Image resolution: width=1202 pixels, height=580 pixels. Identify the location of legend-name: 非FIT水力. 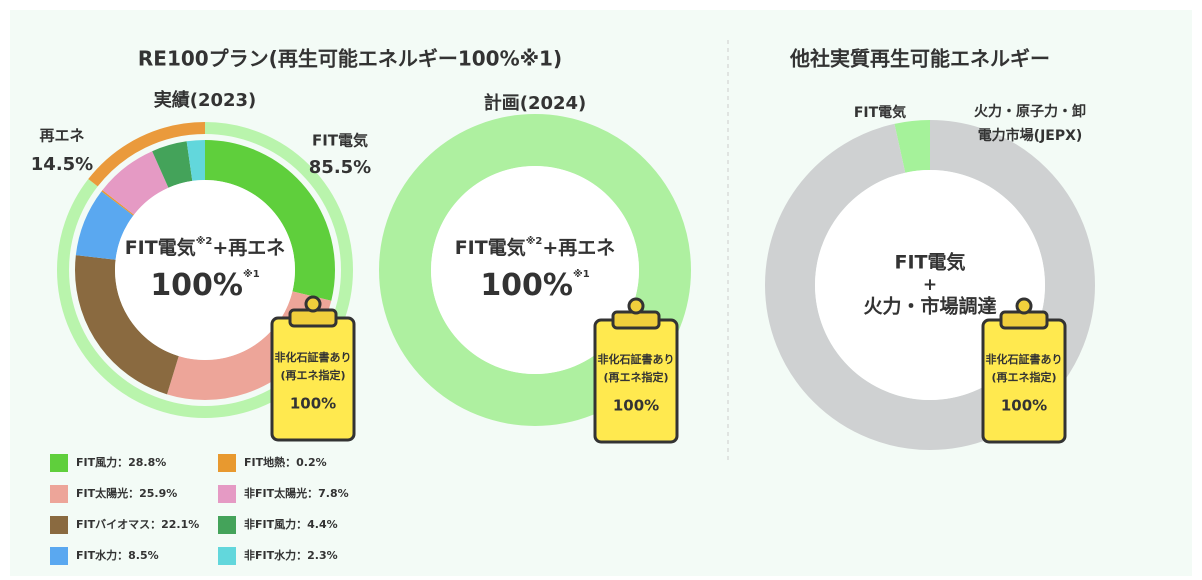
(270, 555).